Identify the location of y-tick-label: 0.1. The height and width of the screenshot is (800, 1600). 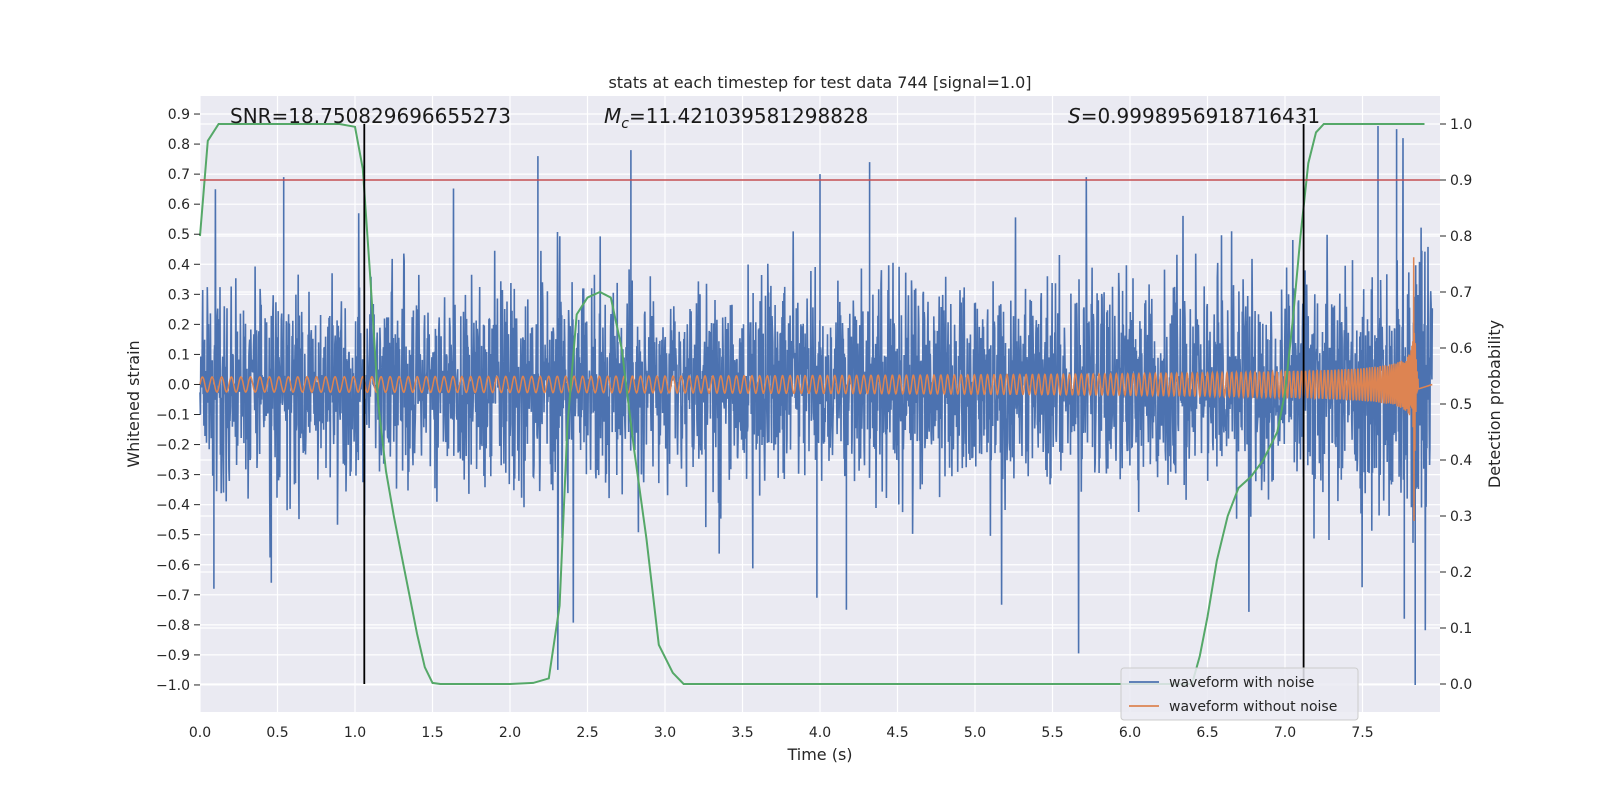
(179, 355).